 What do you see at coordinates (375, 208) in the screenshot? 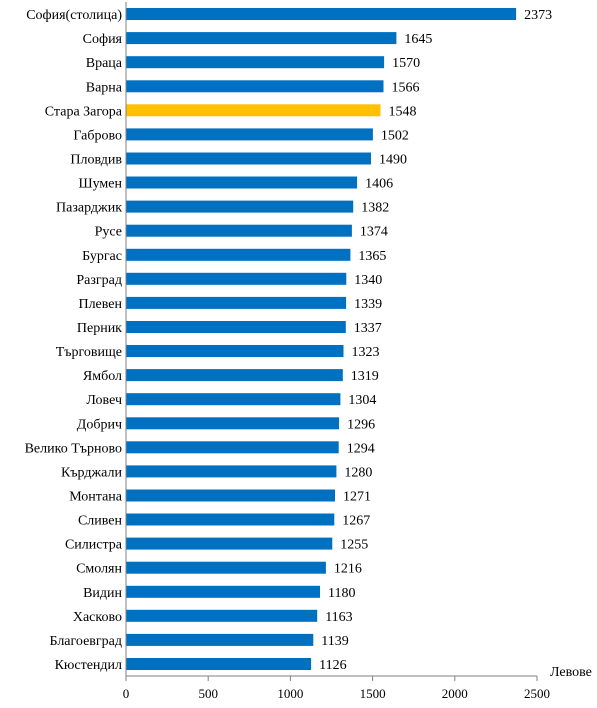
I see `value-label: 1382` at bounding box center [375, 208].